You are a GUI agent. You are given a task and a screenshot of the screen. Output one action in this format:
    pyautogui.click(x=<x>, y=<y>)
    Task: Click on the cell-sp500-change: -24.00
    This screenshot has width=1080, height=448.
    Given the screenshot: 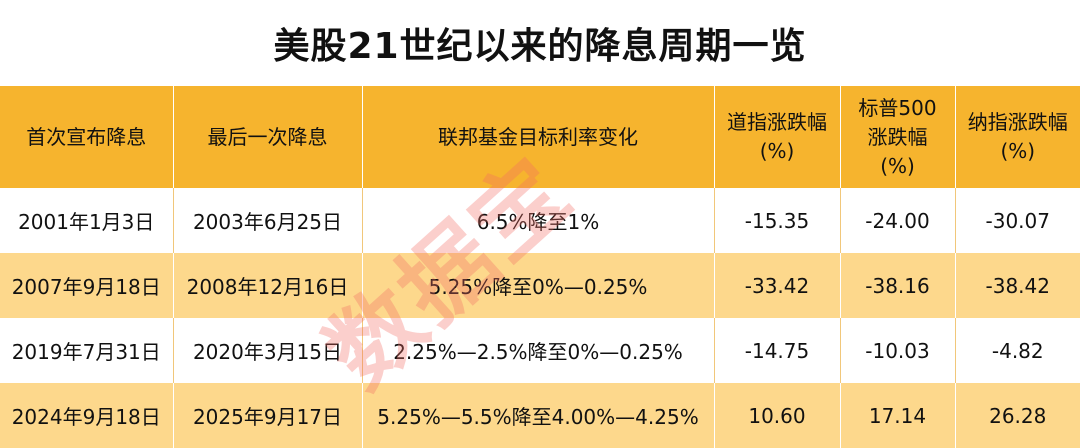 What is the action you would take?
    pyautogui.click(x=898, y=220)
    